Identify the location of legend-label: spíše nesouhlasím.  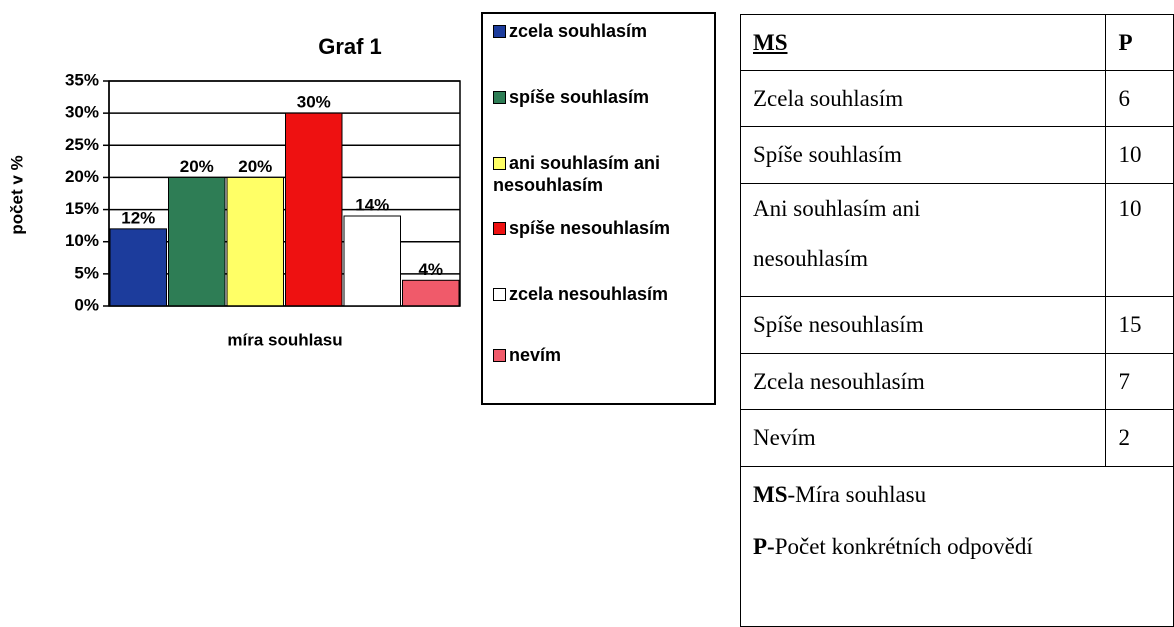
(590, 228).